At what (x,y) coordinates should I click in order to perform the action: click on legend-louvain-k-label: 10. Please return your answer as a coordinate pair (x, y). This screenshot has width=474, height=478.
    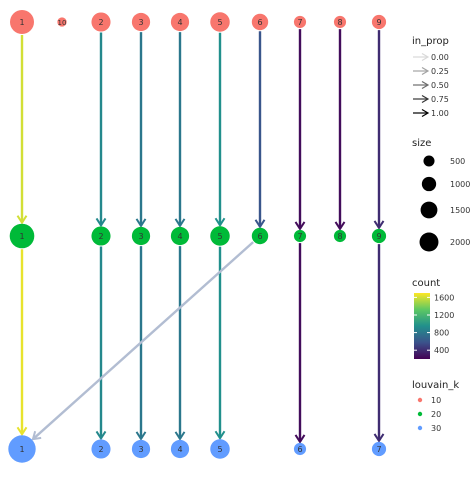
    Looking at the image, I should click on (436, 400).